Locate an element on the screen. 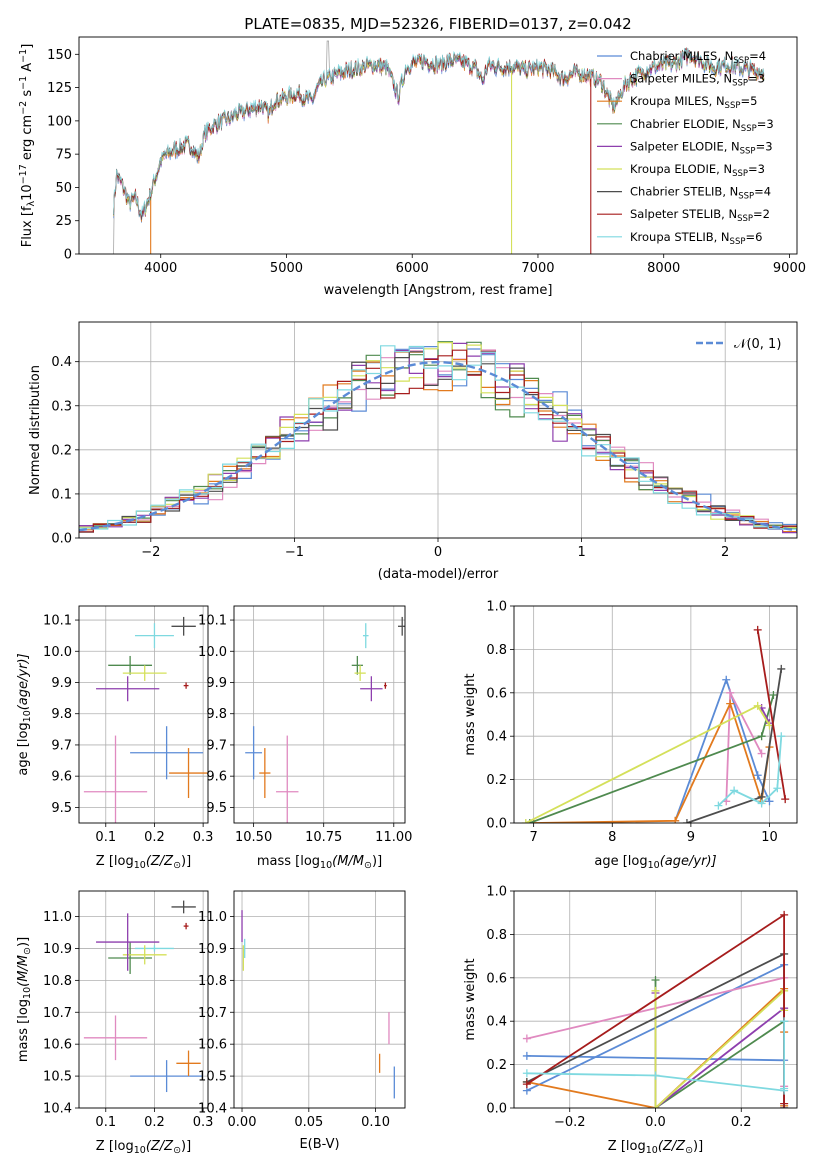 The width and height of the screenshot is (819, 1170). y-tick-label: 25 is located at coordinates (63, 221).